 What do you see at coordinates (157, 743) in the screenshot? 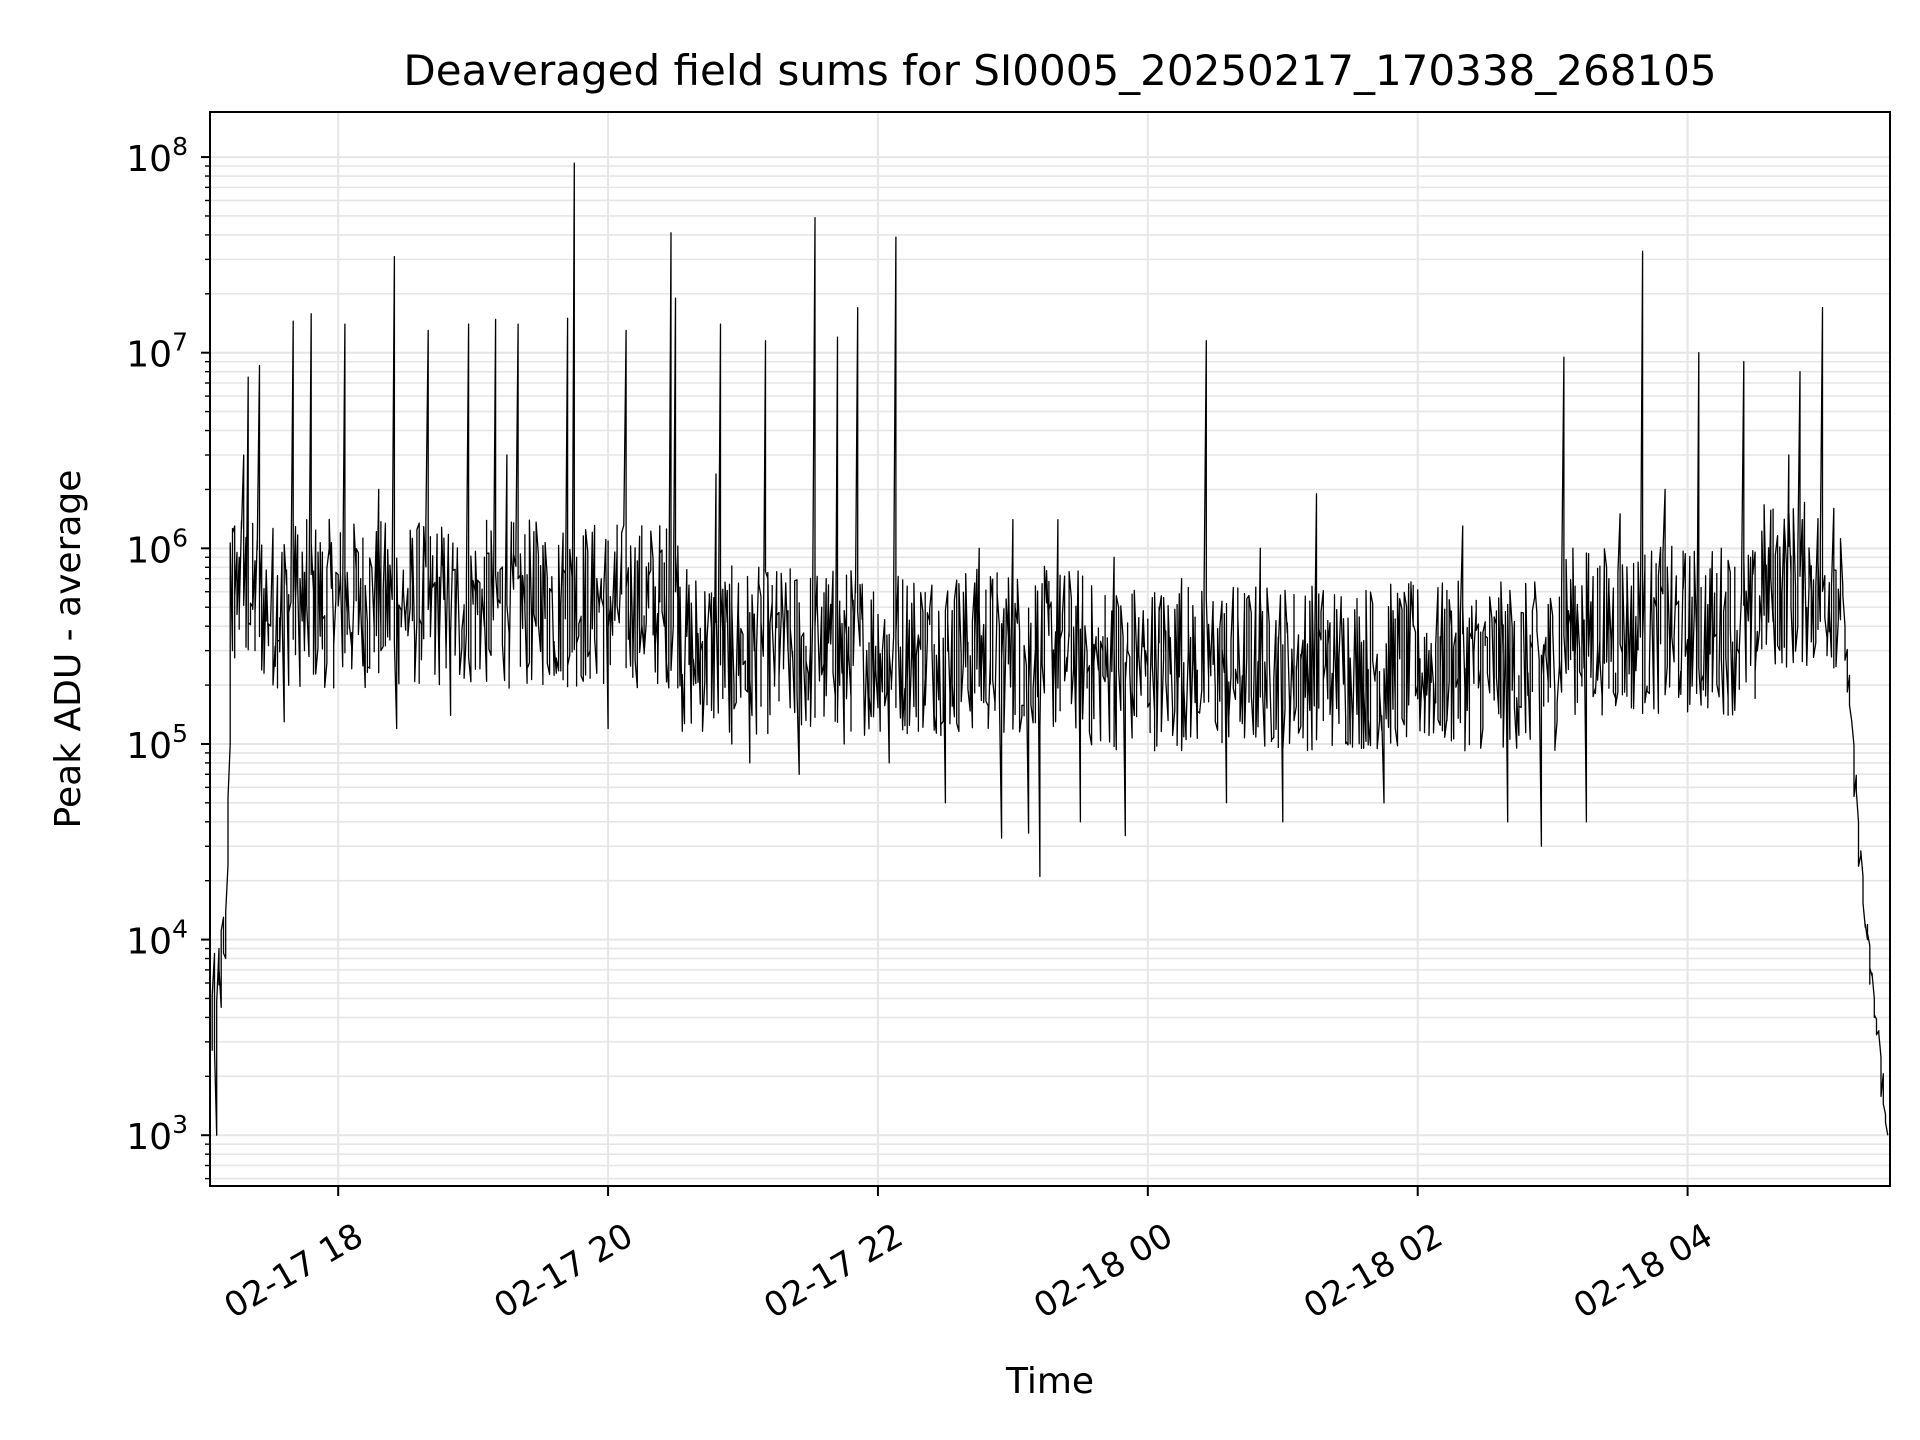
I see `y-tick-label: 10⁵` at bounding box center [157, 743].